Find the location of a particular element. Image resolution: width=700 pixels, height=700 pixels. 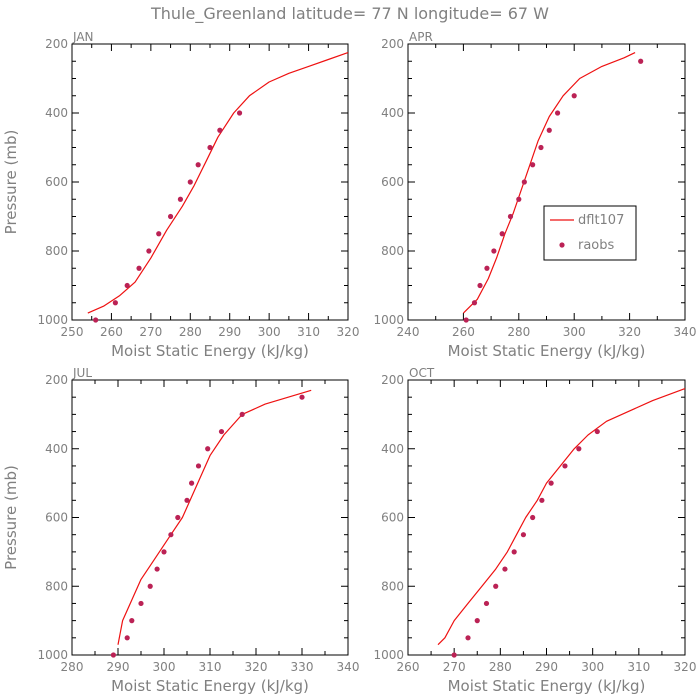

legend-label-obs: raobs is located at coordinates (596, 245).